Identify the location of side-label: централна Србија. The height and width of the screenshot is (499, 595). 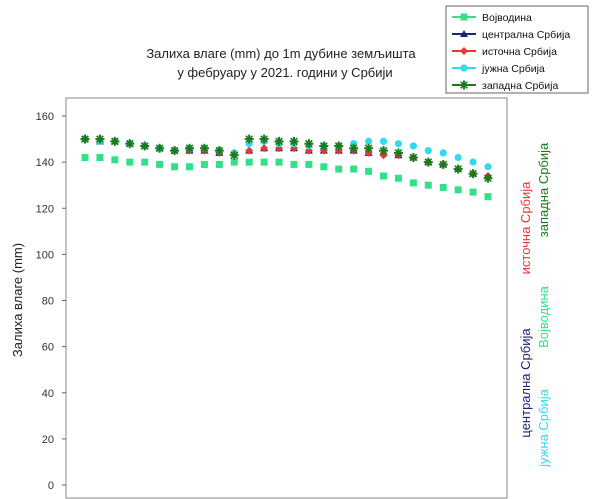
(525, 383).